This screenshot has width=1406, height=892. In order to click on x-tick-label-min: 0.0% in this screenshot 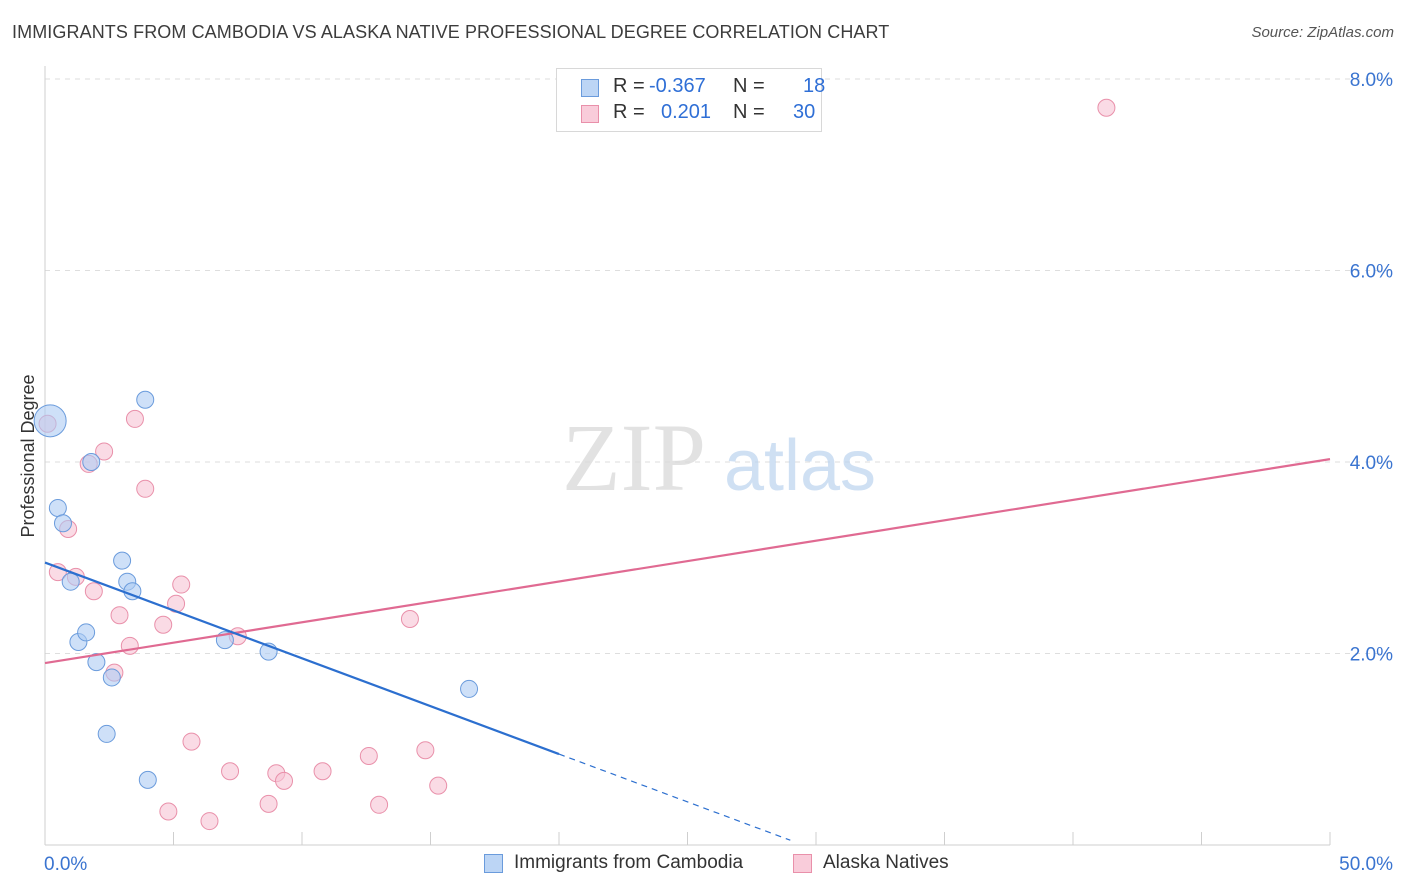, I will do `click(65, 864)`.